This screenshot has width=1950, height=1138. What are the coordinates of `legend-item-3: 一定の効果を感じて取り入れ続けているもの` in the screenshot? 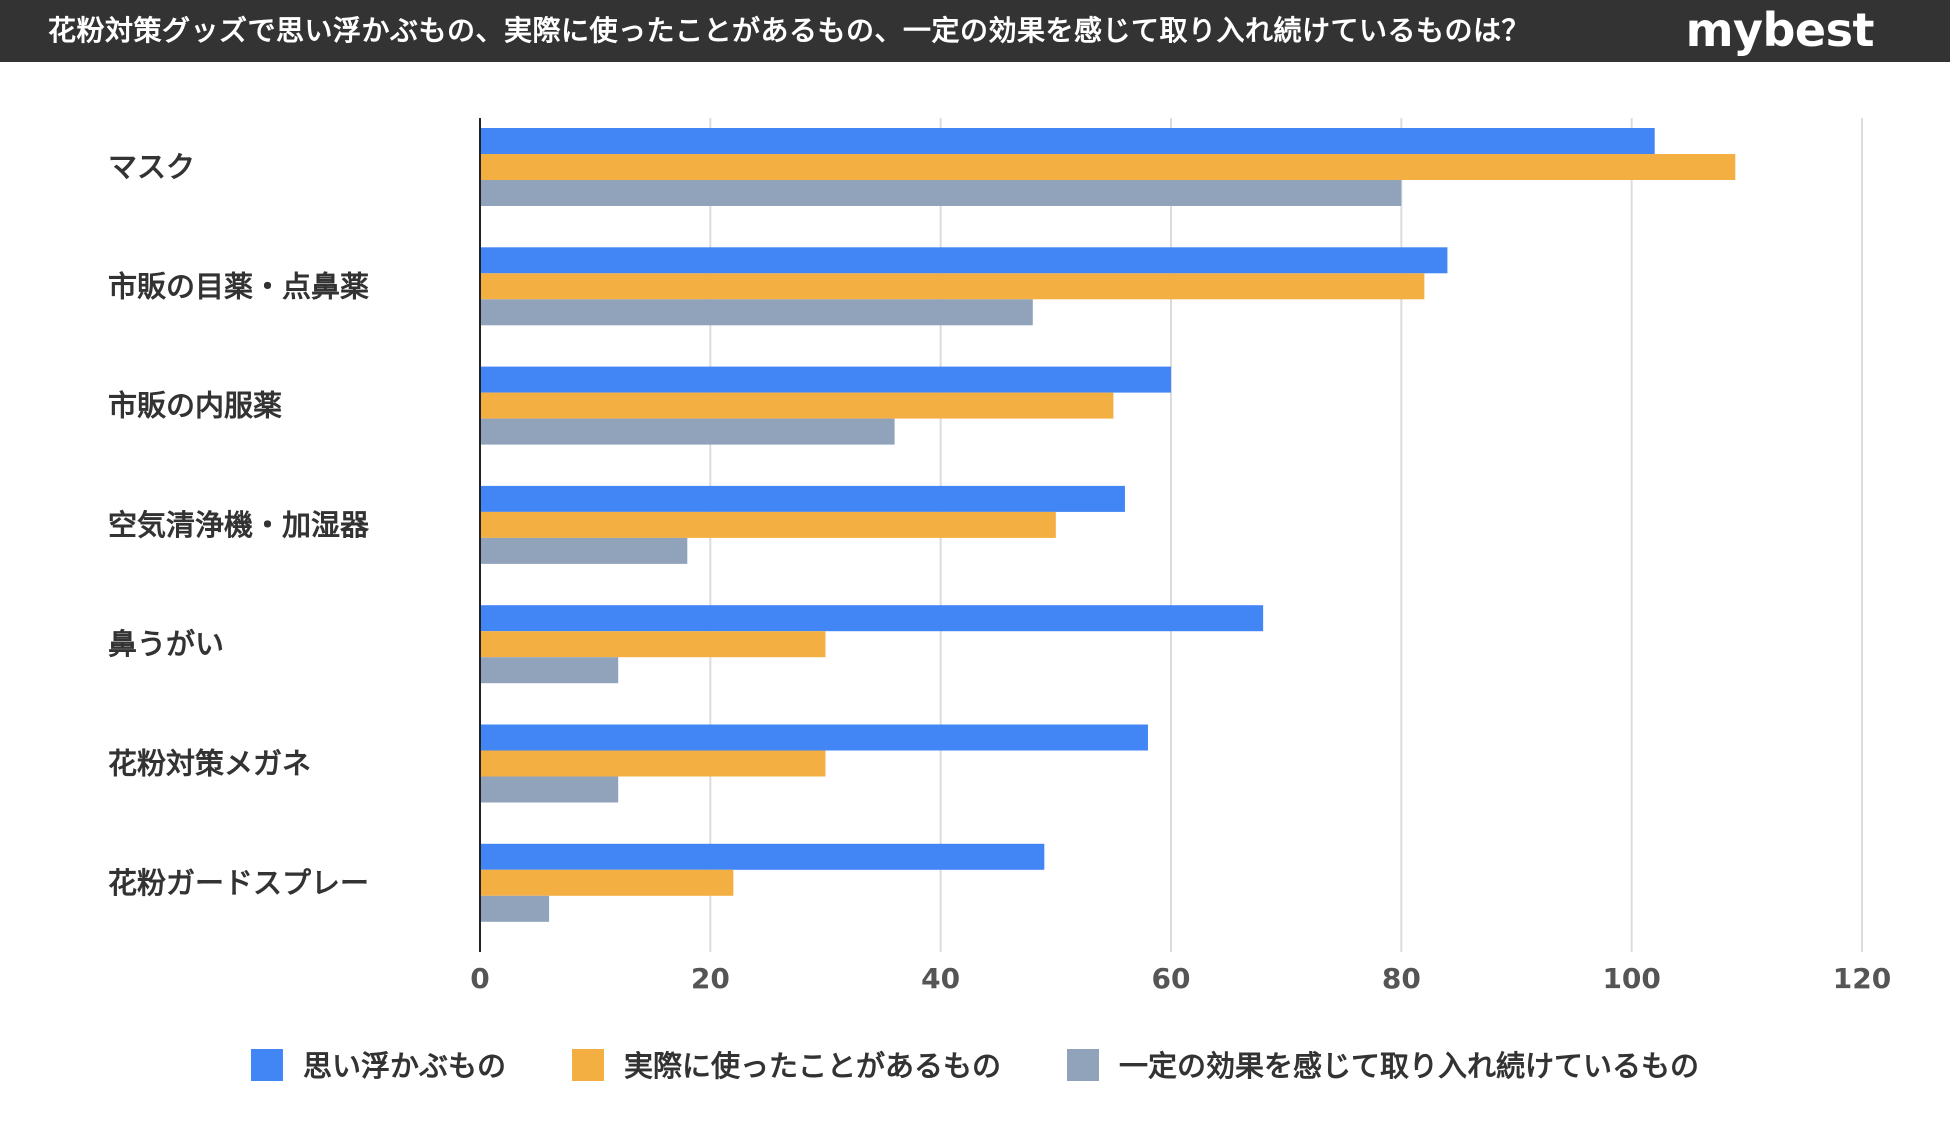 It's located at (1383, 1066).